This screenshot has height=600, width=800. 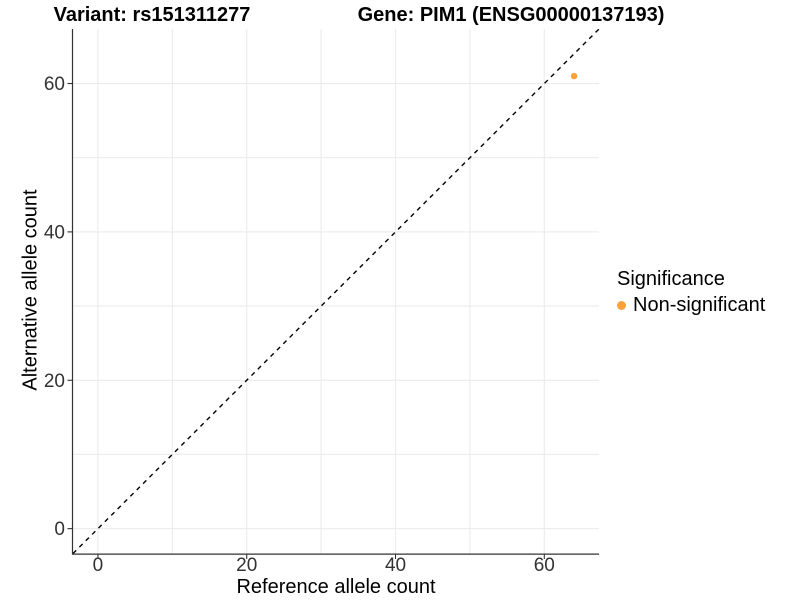 What do you see at coordinates (54, 84) in the screenshot?
I see `y-tick-label: 60` at bounding box center [54, 84].